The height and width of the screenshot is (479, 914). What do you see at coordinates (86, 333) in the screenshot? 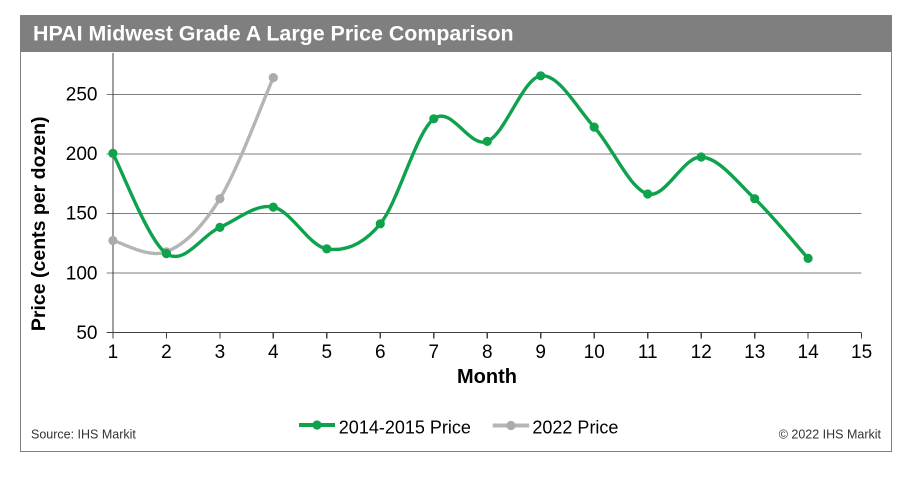
I see `svg-text: 50` at bounding box center [86, 333].